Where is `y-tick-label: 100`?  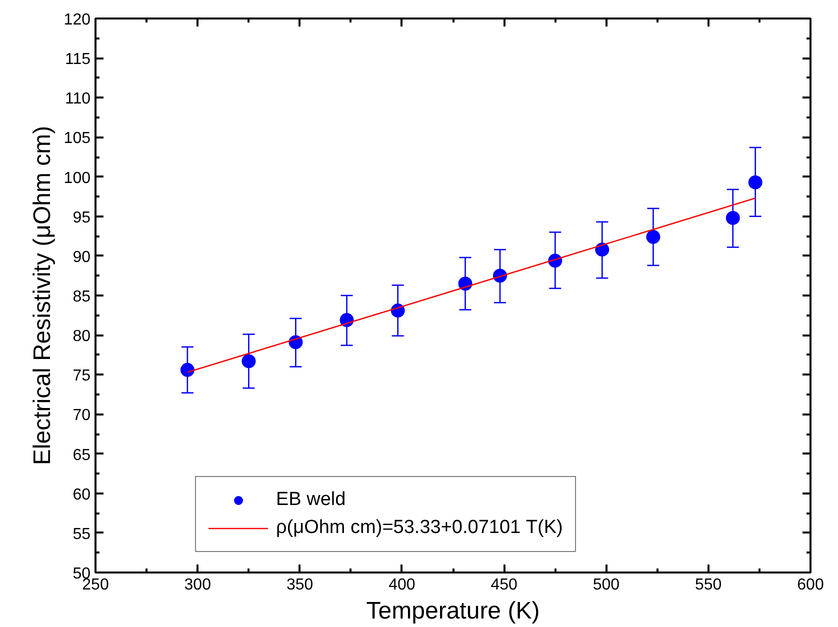 y-tick-label: 100 is located at coordinates (77, 178).